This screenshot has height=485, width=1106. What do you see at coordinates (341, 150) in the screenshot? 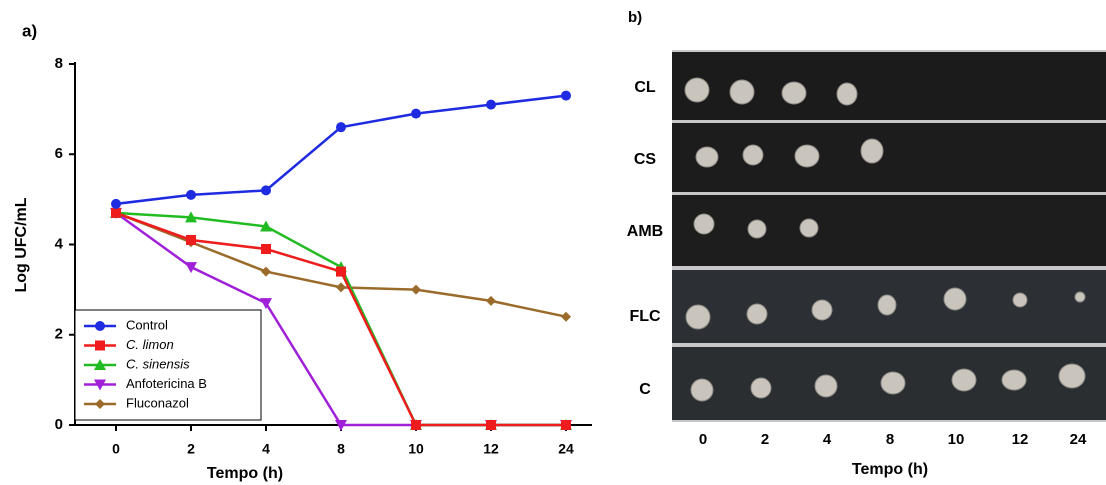
I see `data-line` at bounding box center [341, 150].